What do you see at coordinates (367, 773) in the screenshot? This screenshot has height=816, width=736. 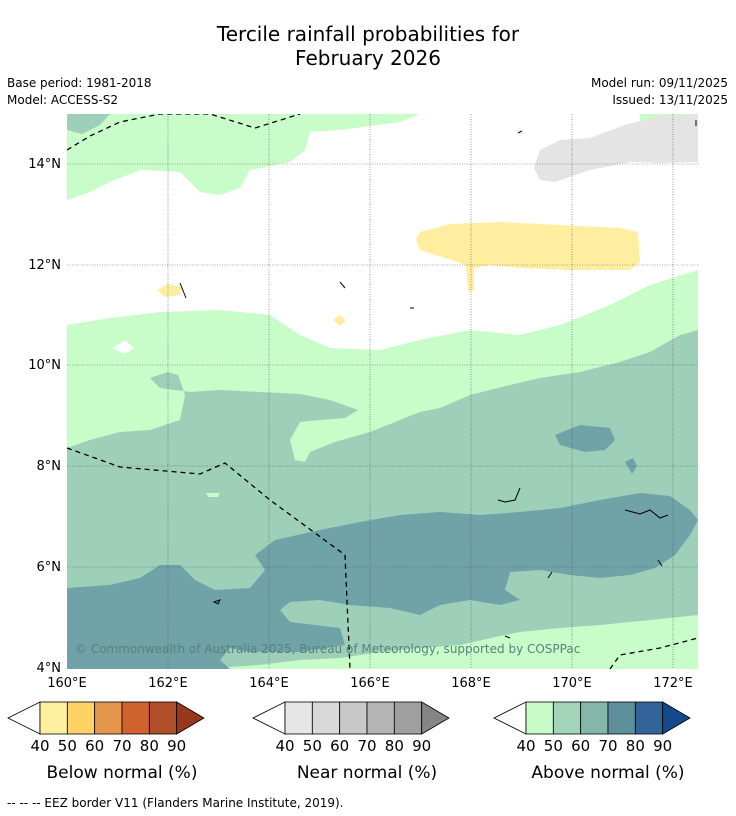 I see `colorbar-label: Near normal (%)` at bounding box center [367, 773].